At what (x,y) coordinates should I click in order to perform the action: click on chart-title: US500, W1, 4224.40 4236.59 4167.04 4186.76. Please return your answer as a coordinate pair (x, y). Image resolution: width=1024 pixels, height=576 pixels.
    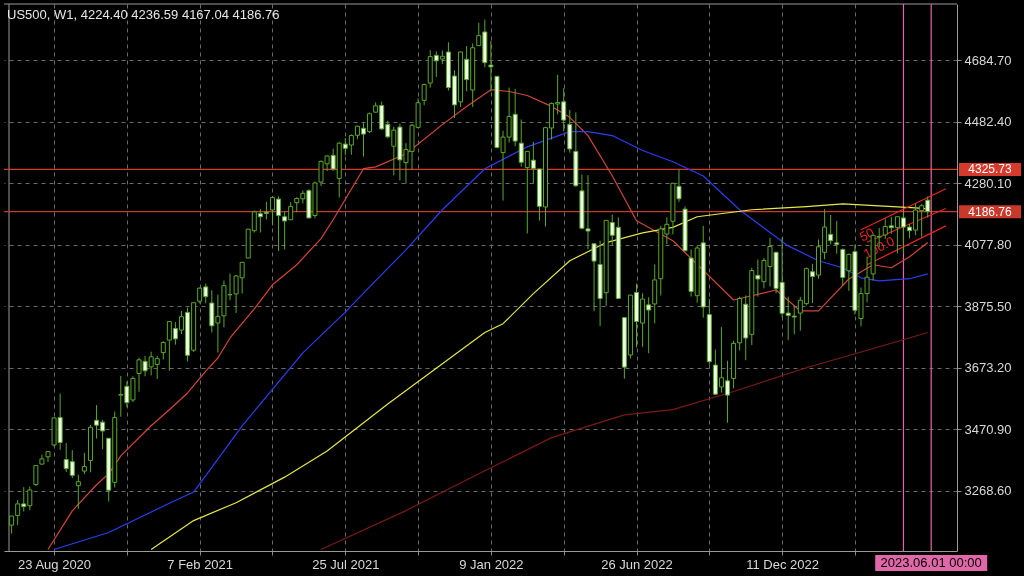
    Looking at the image, I should click on (143, 14).